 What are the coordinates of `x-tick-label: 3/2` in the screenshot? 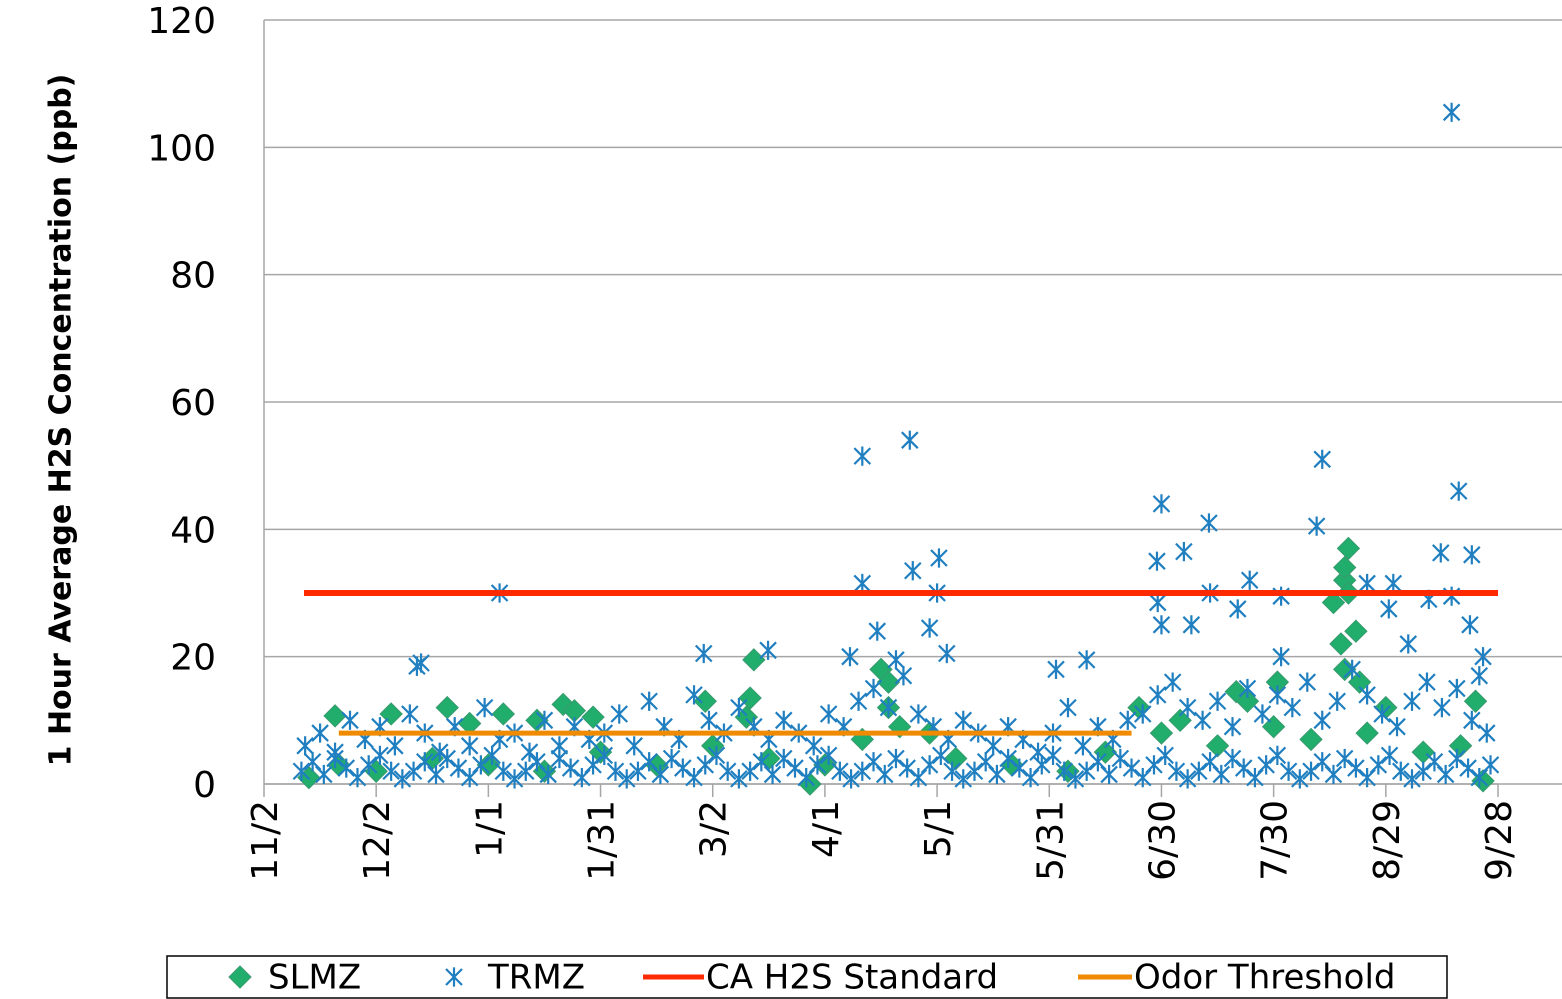 It's located at (714, 829).